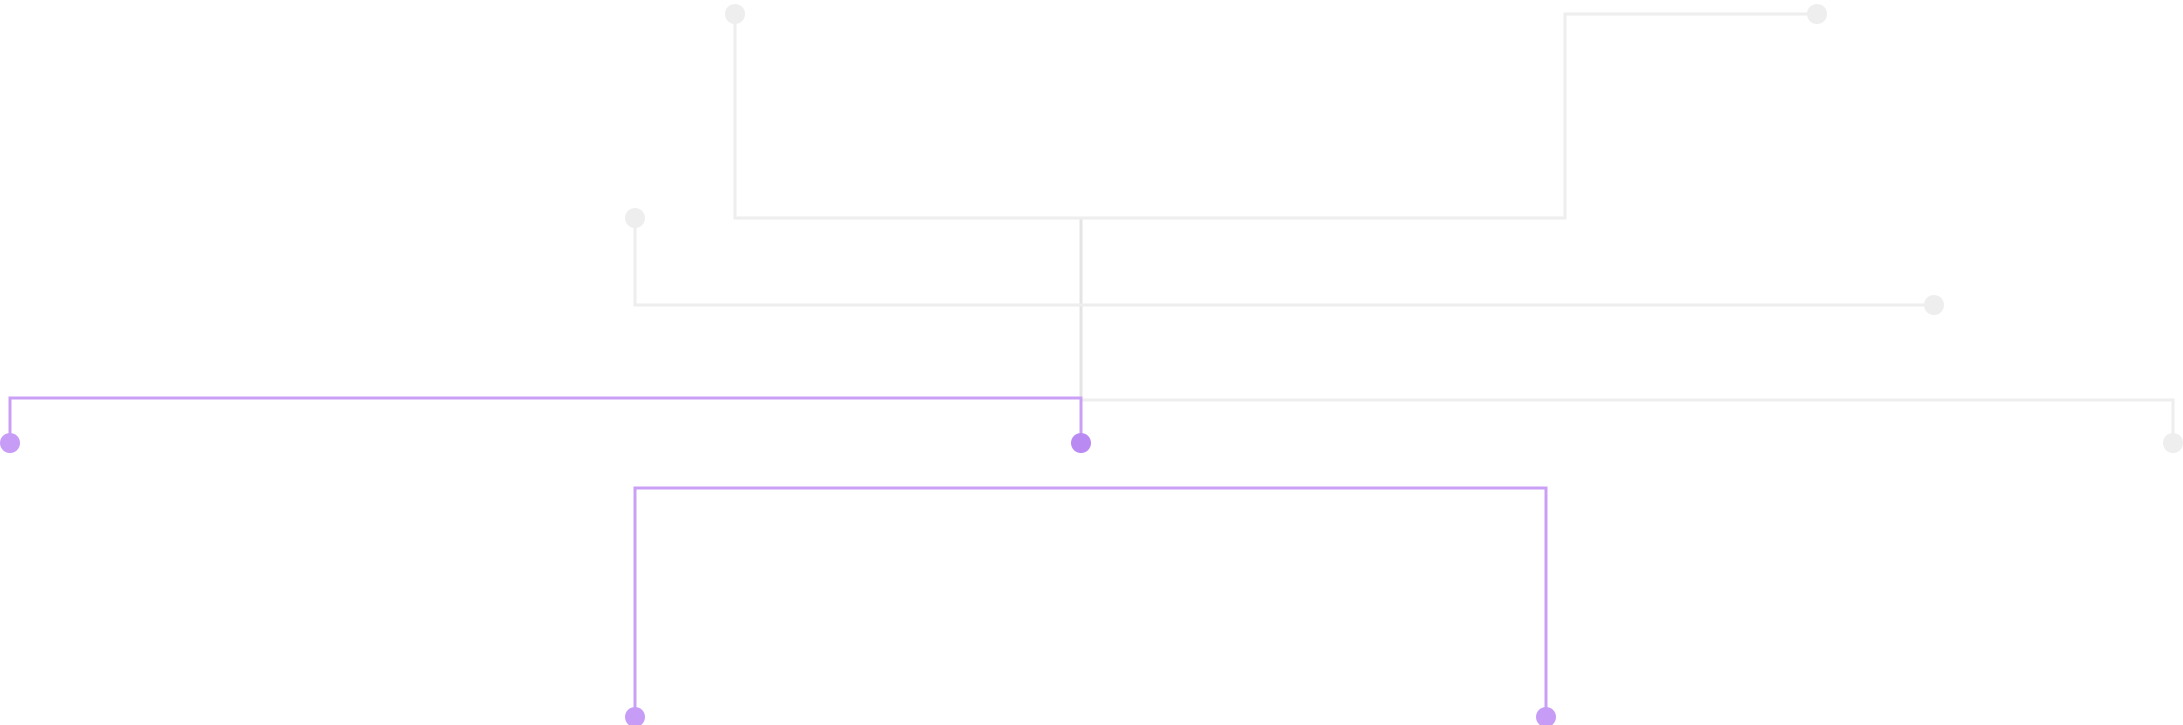 The image size is (2183, 725). I want to click on node-top-left, so click(735, 14).